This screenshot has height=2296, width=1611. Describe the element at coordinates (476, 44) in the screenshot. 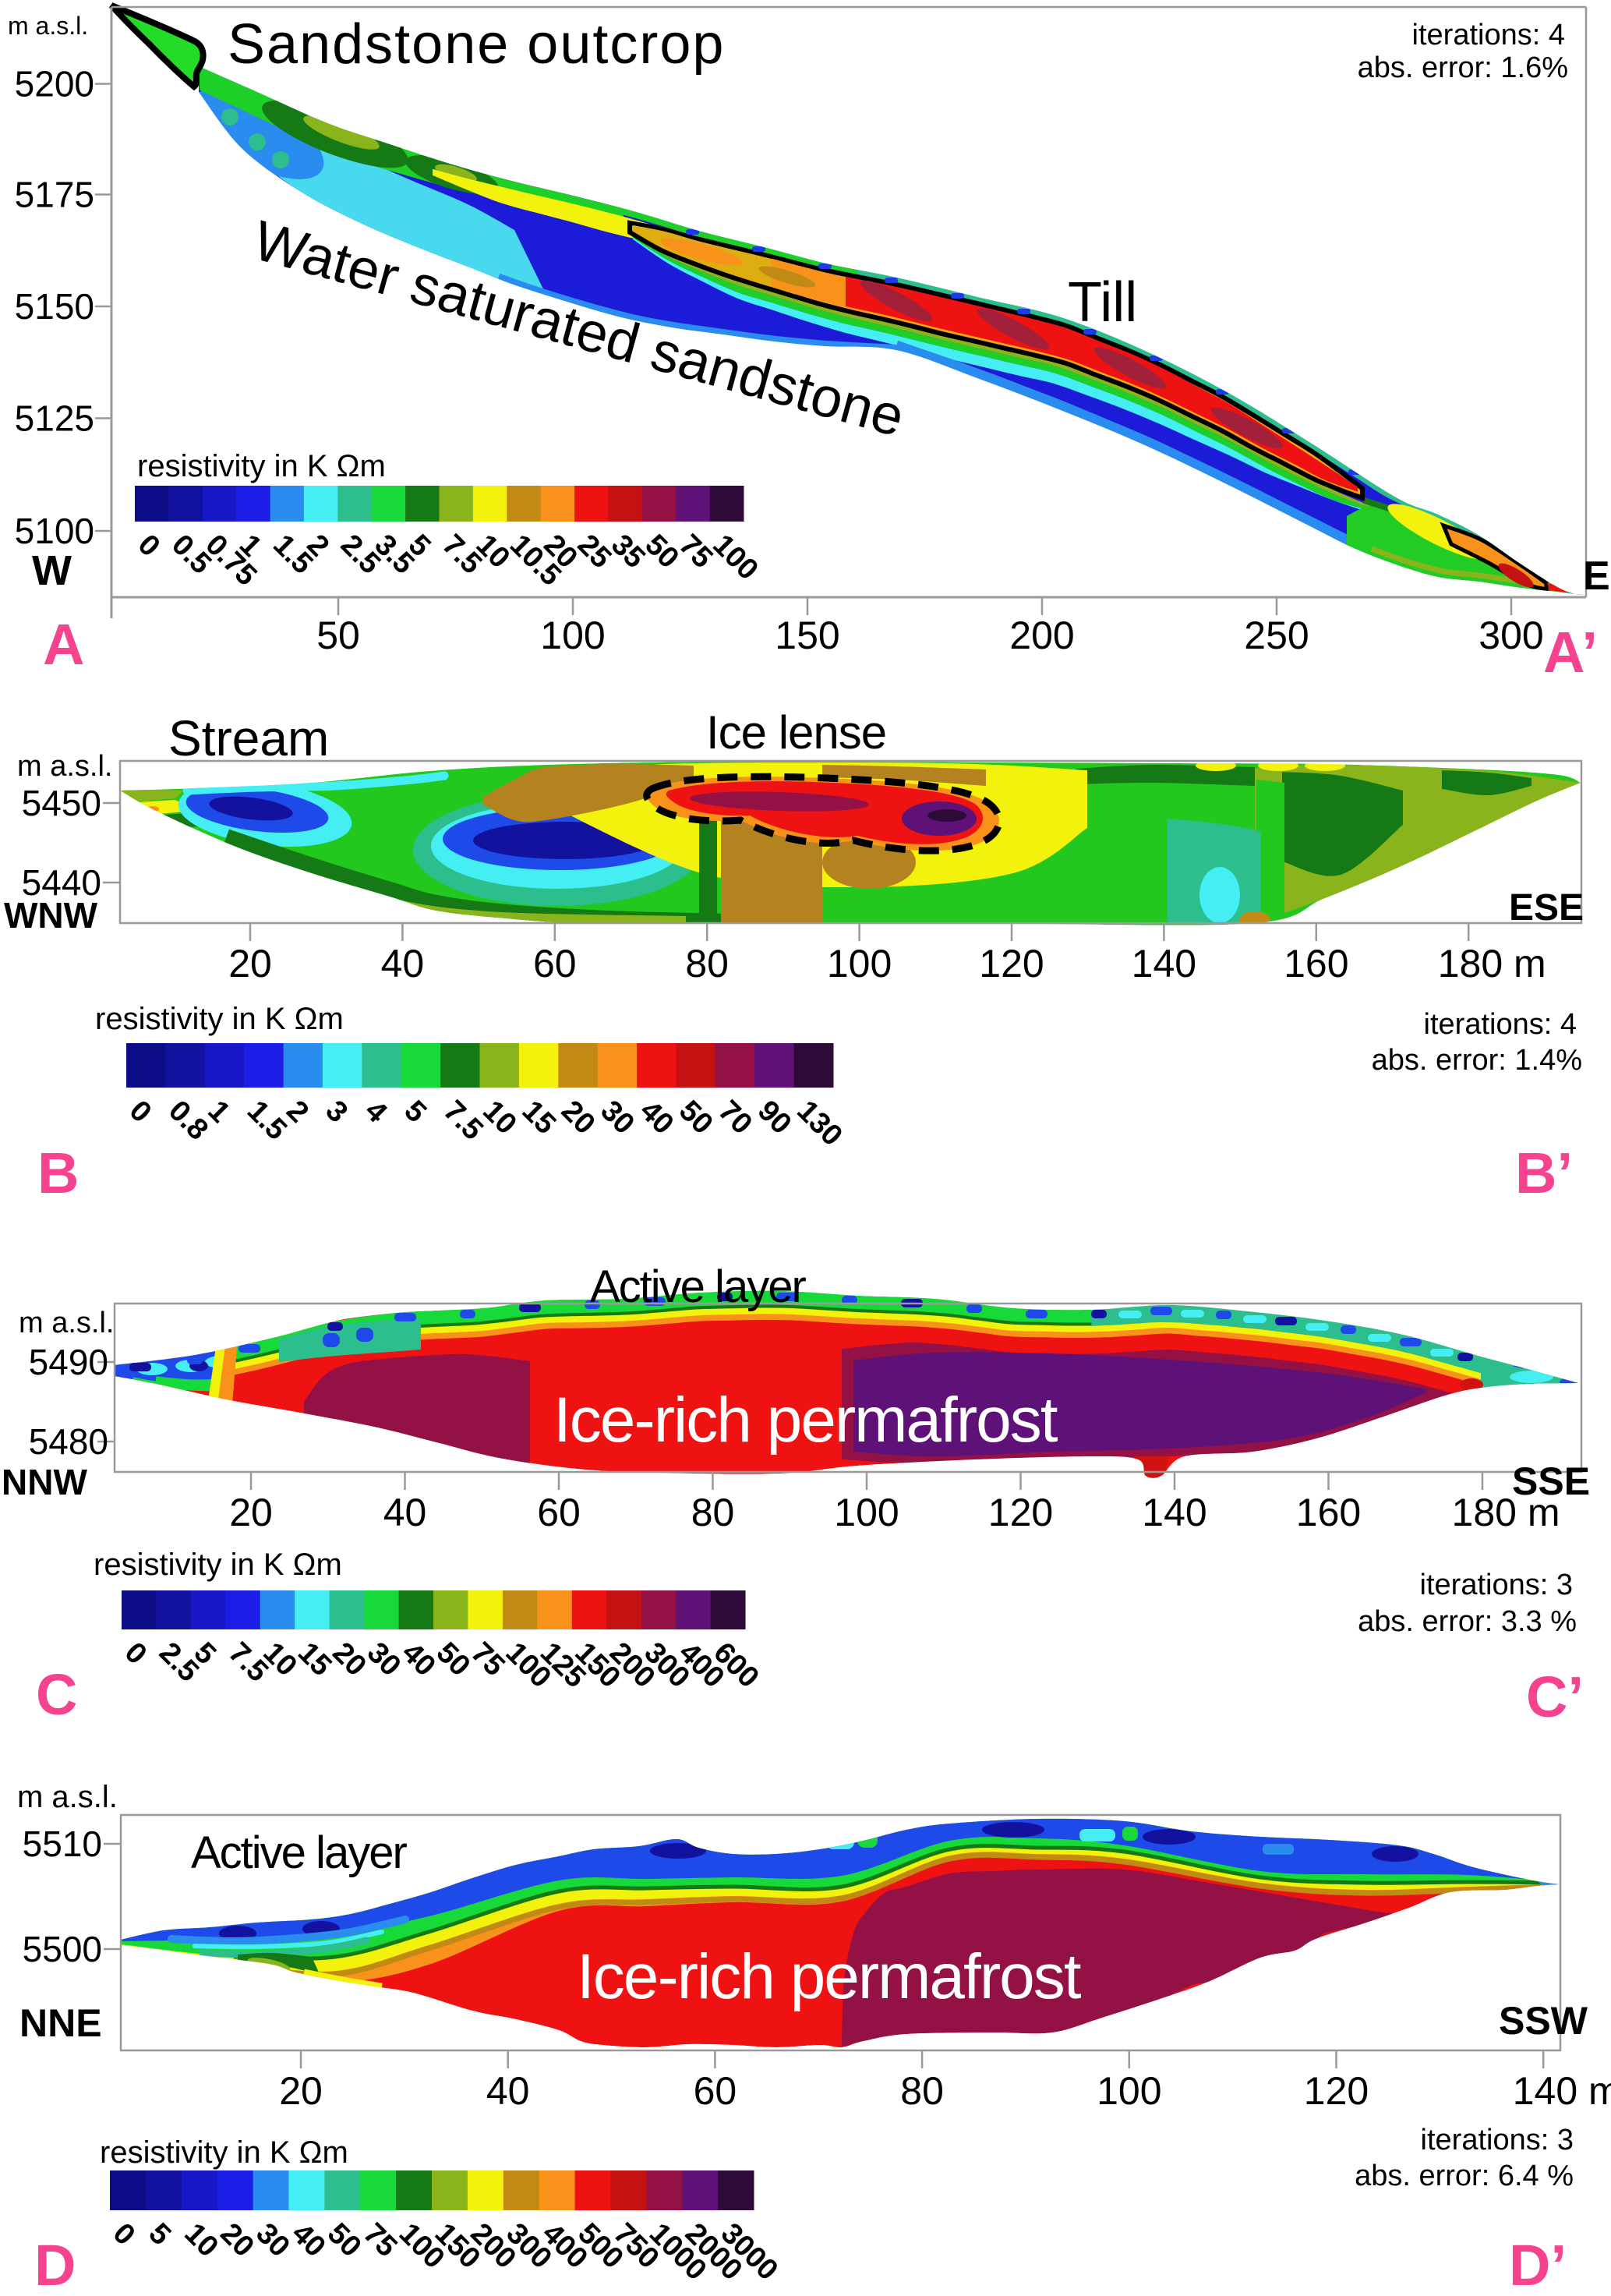

I see `svg-text: Sandstone outcrop` at that location.